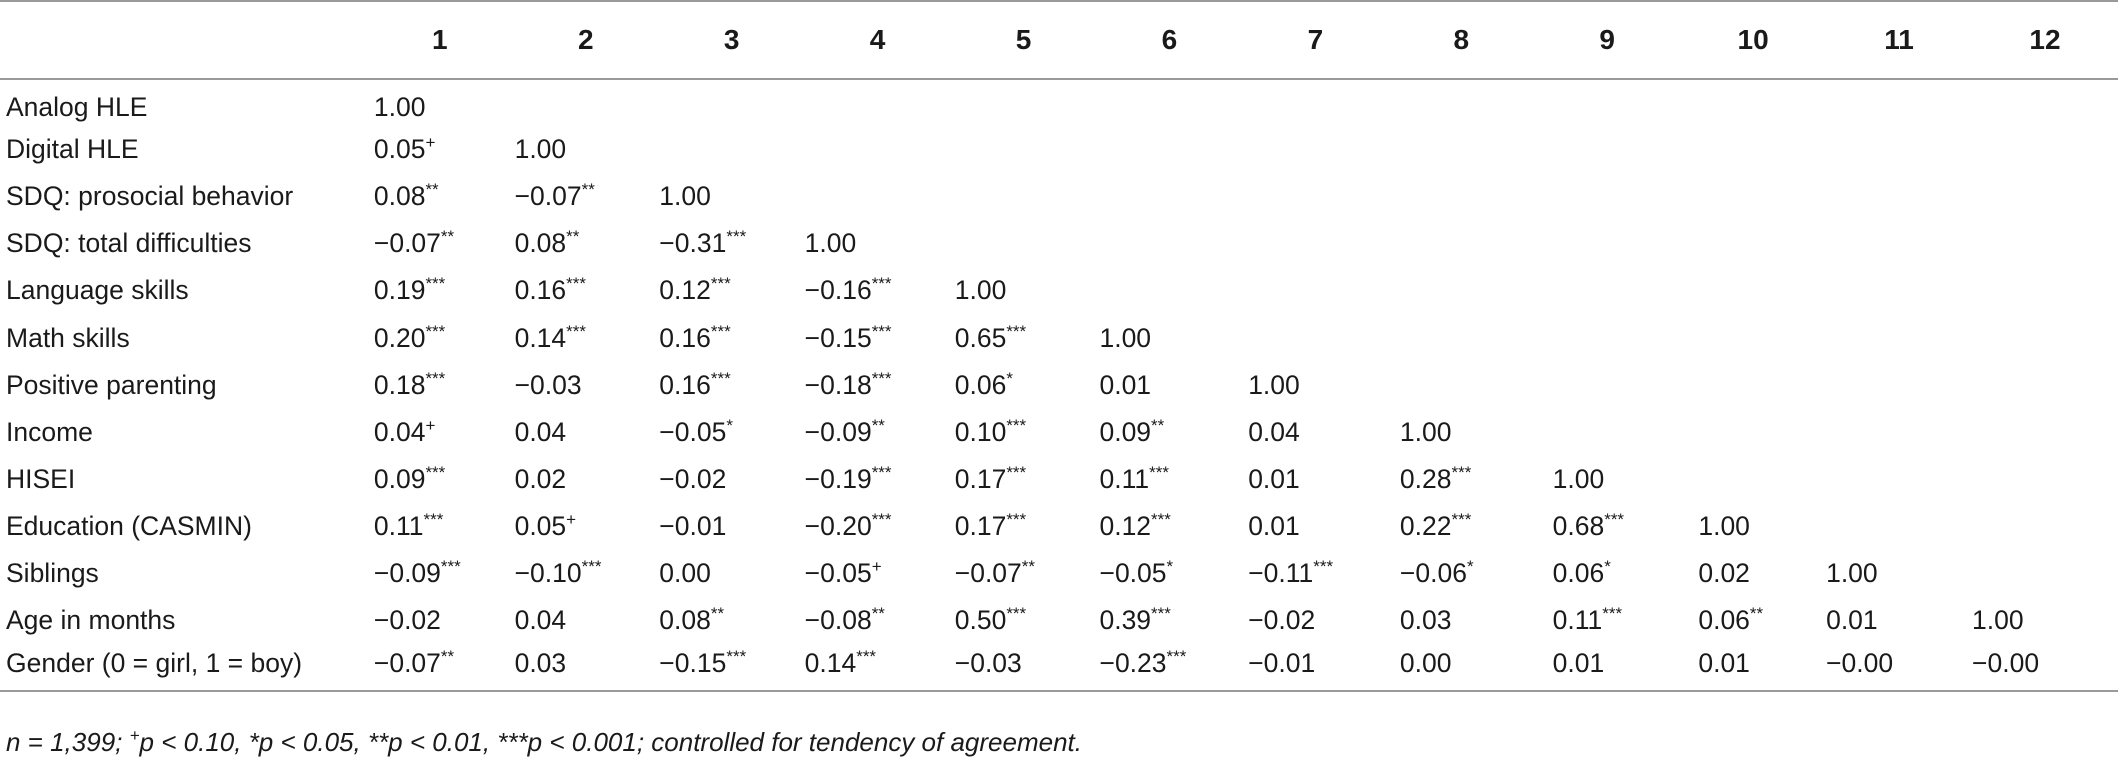  I want to click on row-label: SDQ: prosocial behavior, so click(150, 196).